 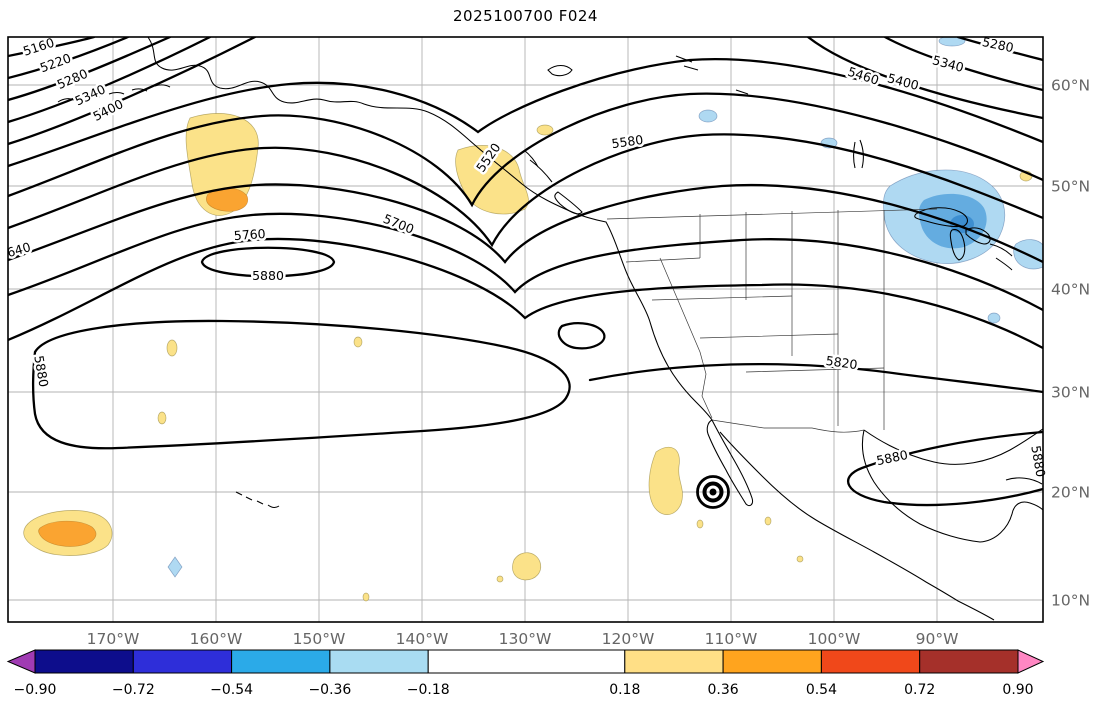 I want to click on colorbar-tick-label: −0.18, so click(x=428, y=690).